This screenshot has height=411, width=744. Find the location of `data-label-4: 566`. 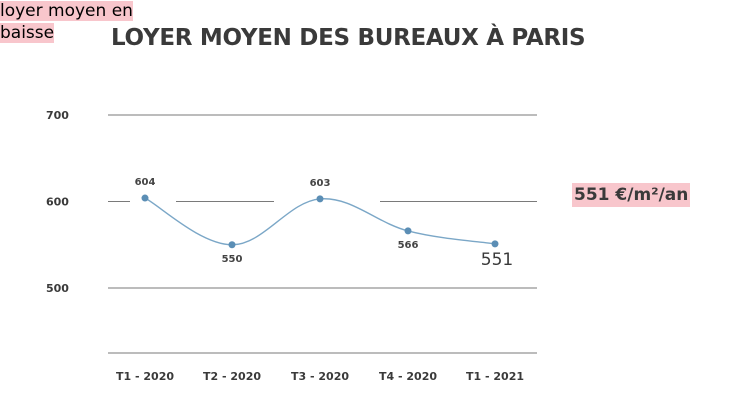

data-label-4: 566 is located at coordinates (408, 245).